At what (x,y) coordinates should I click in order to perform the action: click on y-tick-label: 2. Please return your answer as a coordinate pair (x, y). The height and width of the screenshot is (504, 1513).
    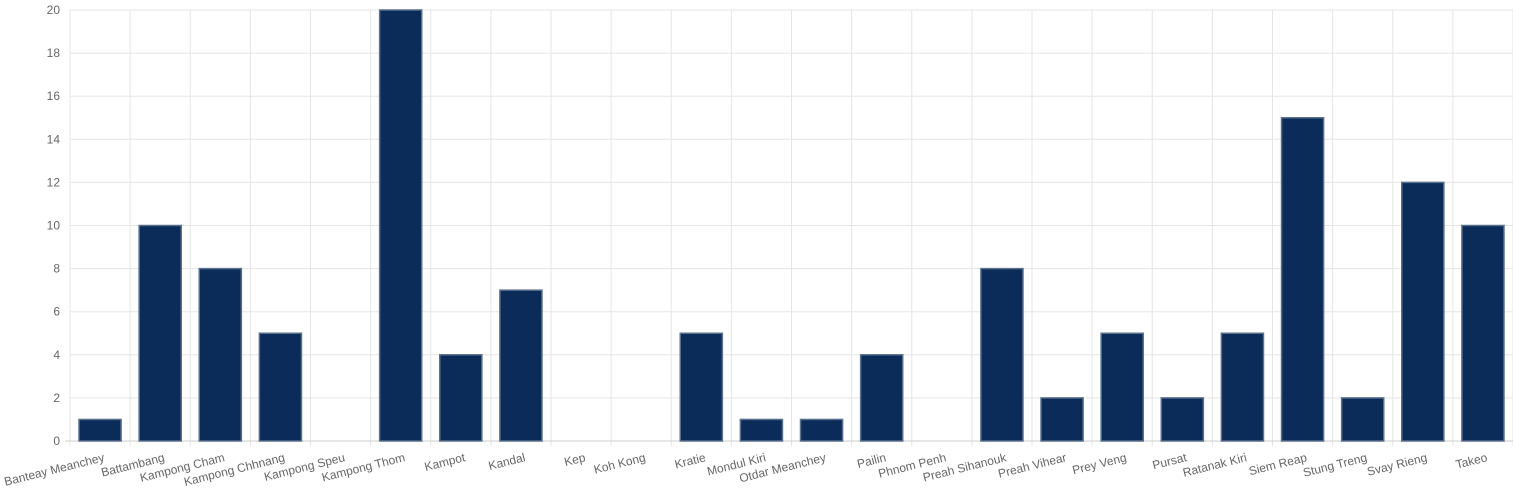
    Looking at the image, I should click on (56, 398).